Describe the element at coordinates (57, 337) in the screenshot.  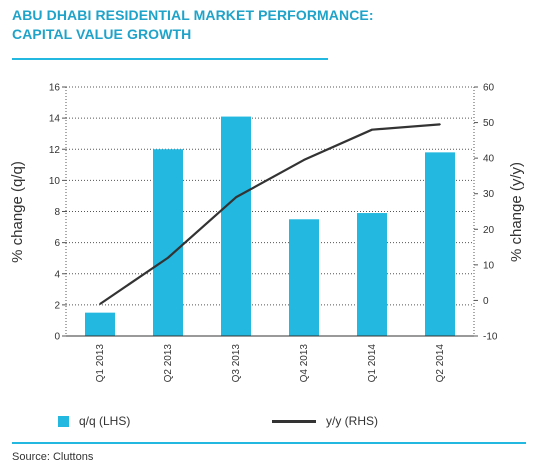
I see `left-tick-label: 0` at that location.